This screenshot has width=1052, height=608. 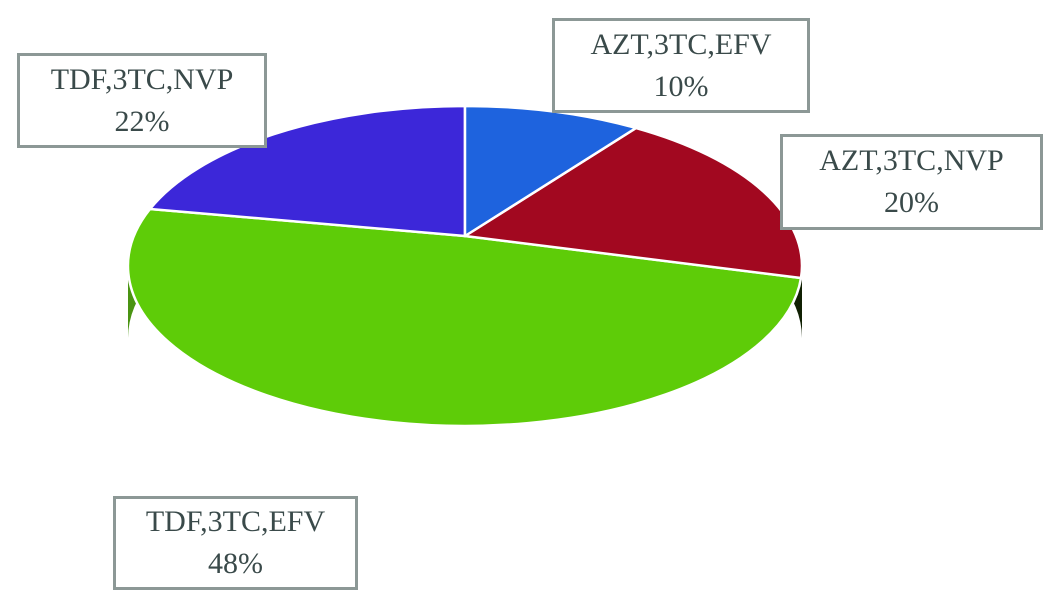 I want to click on label-percent: 20%, so click(x=911, y=202).